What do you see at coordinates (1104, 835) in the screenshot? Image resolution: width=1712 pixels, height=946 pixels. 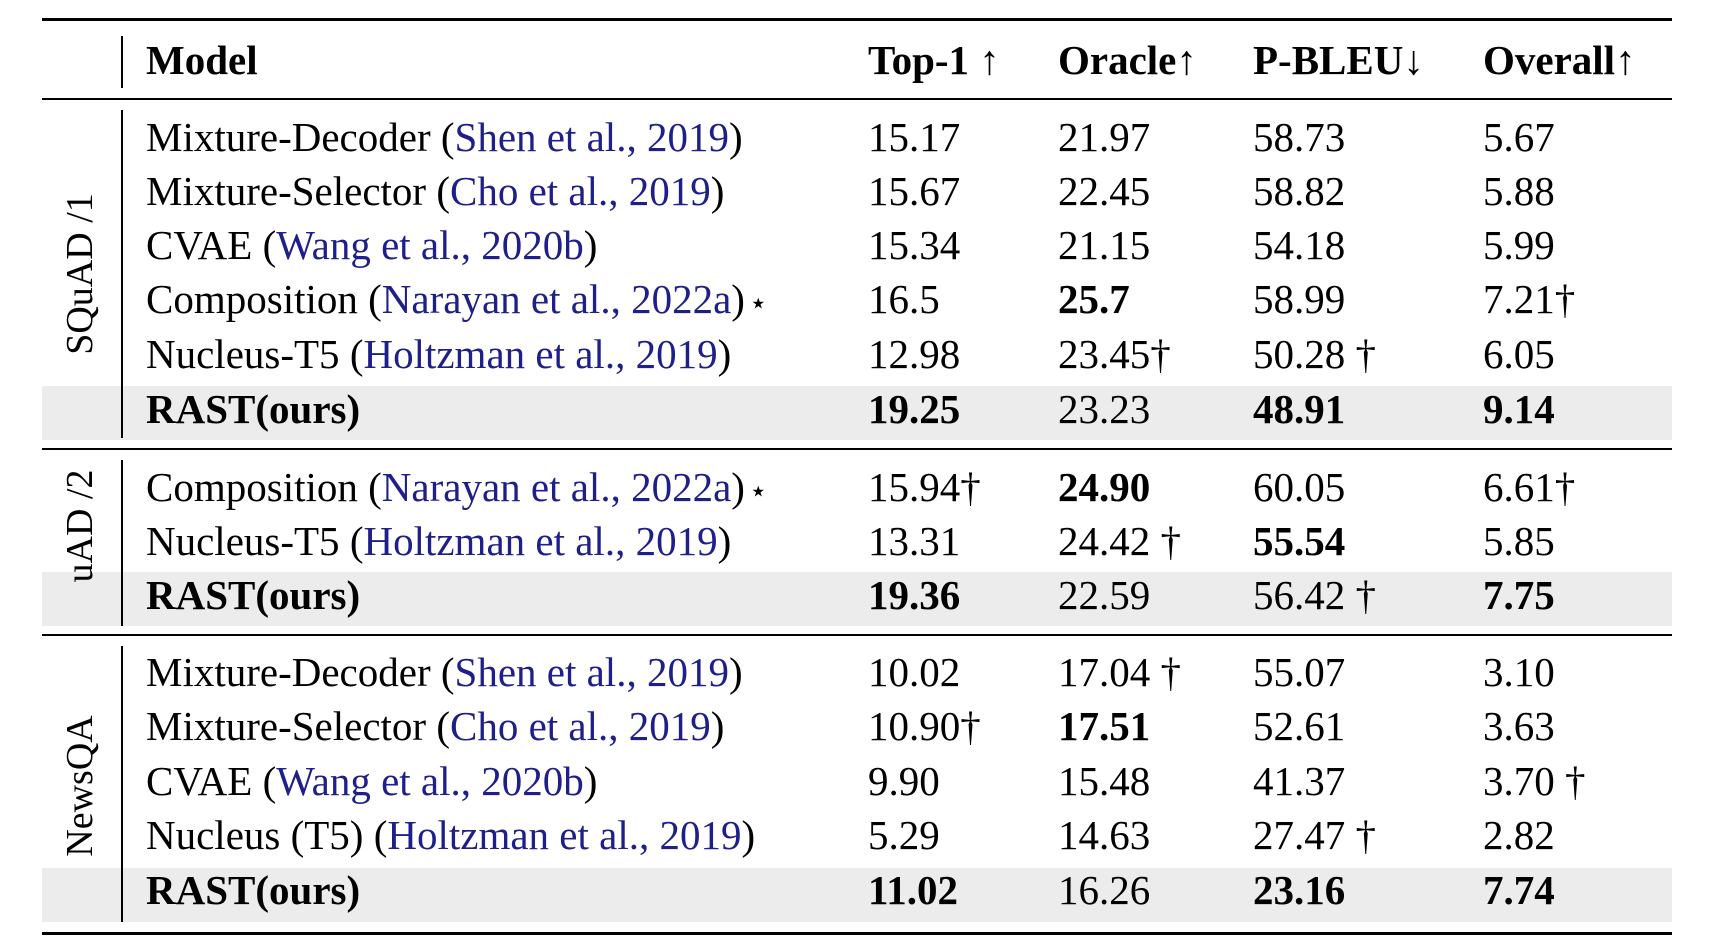 I see `oracle-cell: 14.63` at bounding box center [1104, 835].